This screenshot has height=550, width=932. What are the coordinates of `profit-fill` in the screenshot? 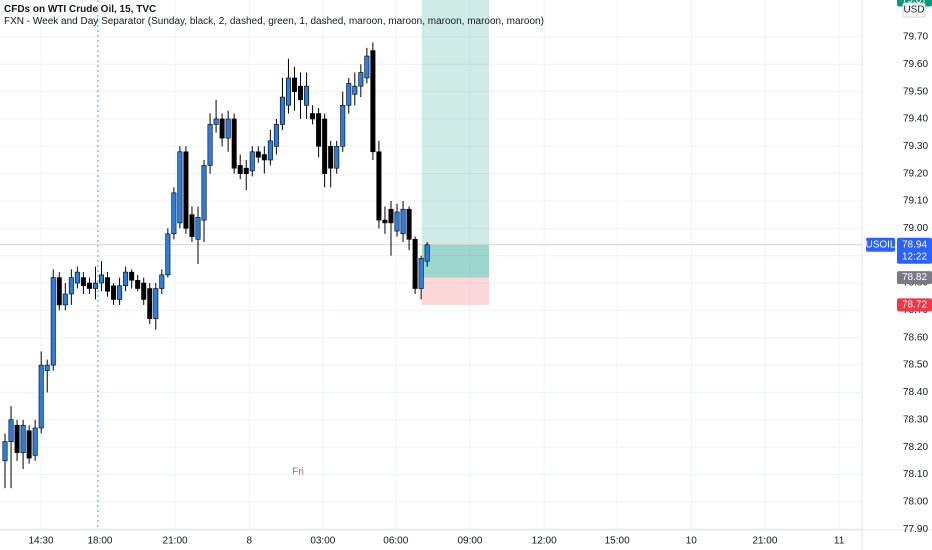 It's located at (455, 261).